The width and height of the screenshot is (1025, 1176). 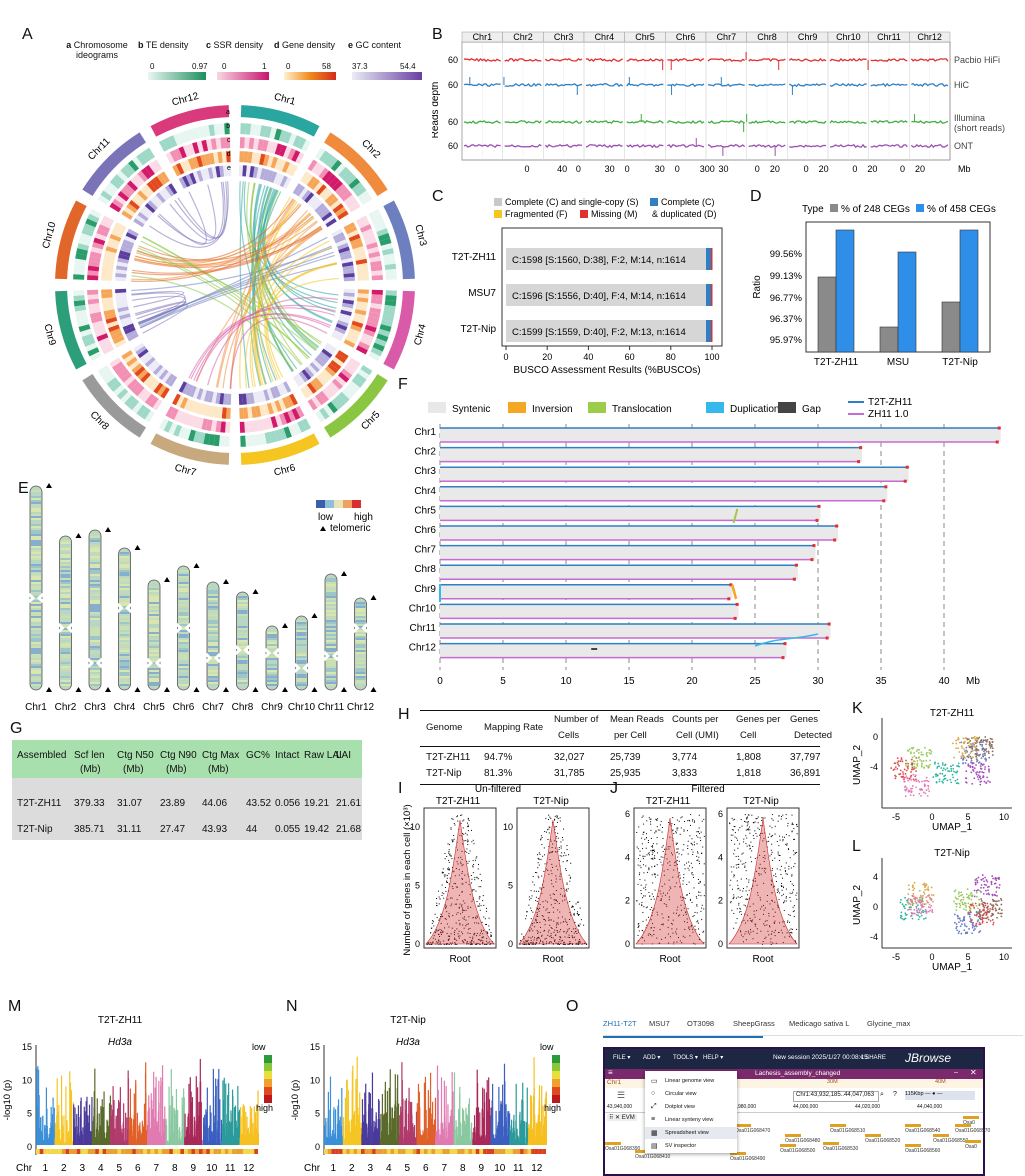 What do you see at coordinates (805, 757) in the screenshot?
I see `table-cell: 37,797` at bounding box center [805, 757].